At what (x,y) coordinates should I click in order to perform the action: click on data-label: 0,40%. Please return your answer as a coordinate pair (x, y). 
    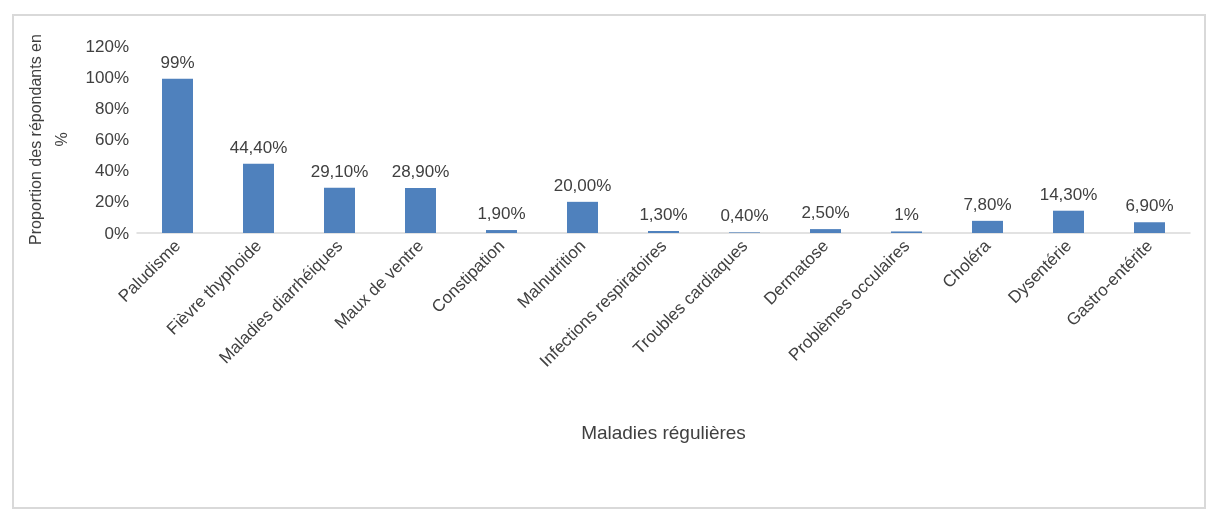
    Looking at the image, I should click on (744, 216).